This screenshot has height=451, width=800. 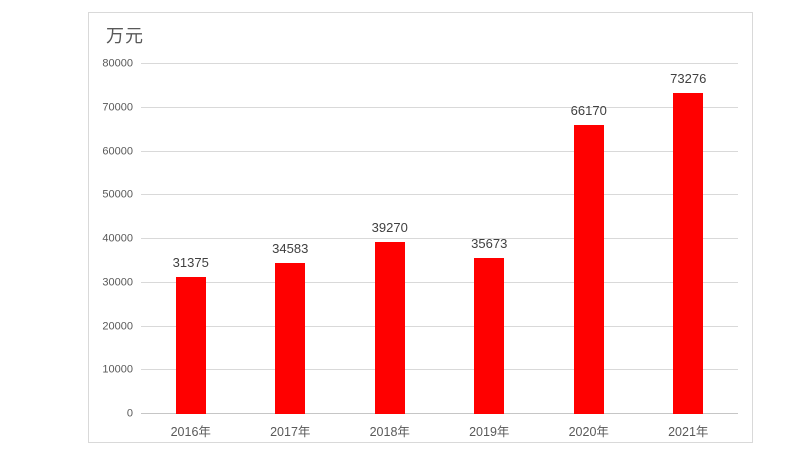 I want to click on bar-slot: 31375, so click(x=191, y=239).